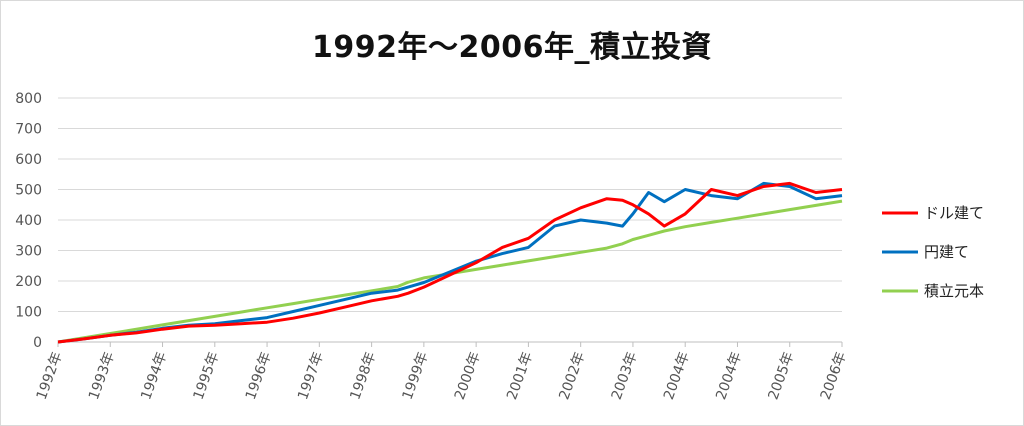 The image size is (1024, 426). What do you see at coordinates (28, 99) in the screenshot?
I see `y-tick-label: 800` at bounding box center [28, 99].